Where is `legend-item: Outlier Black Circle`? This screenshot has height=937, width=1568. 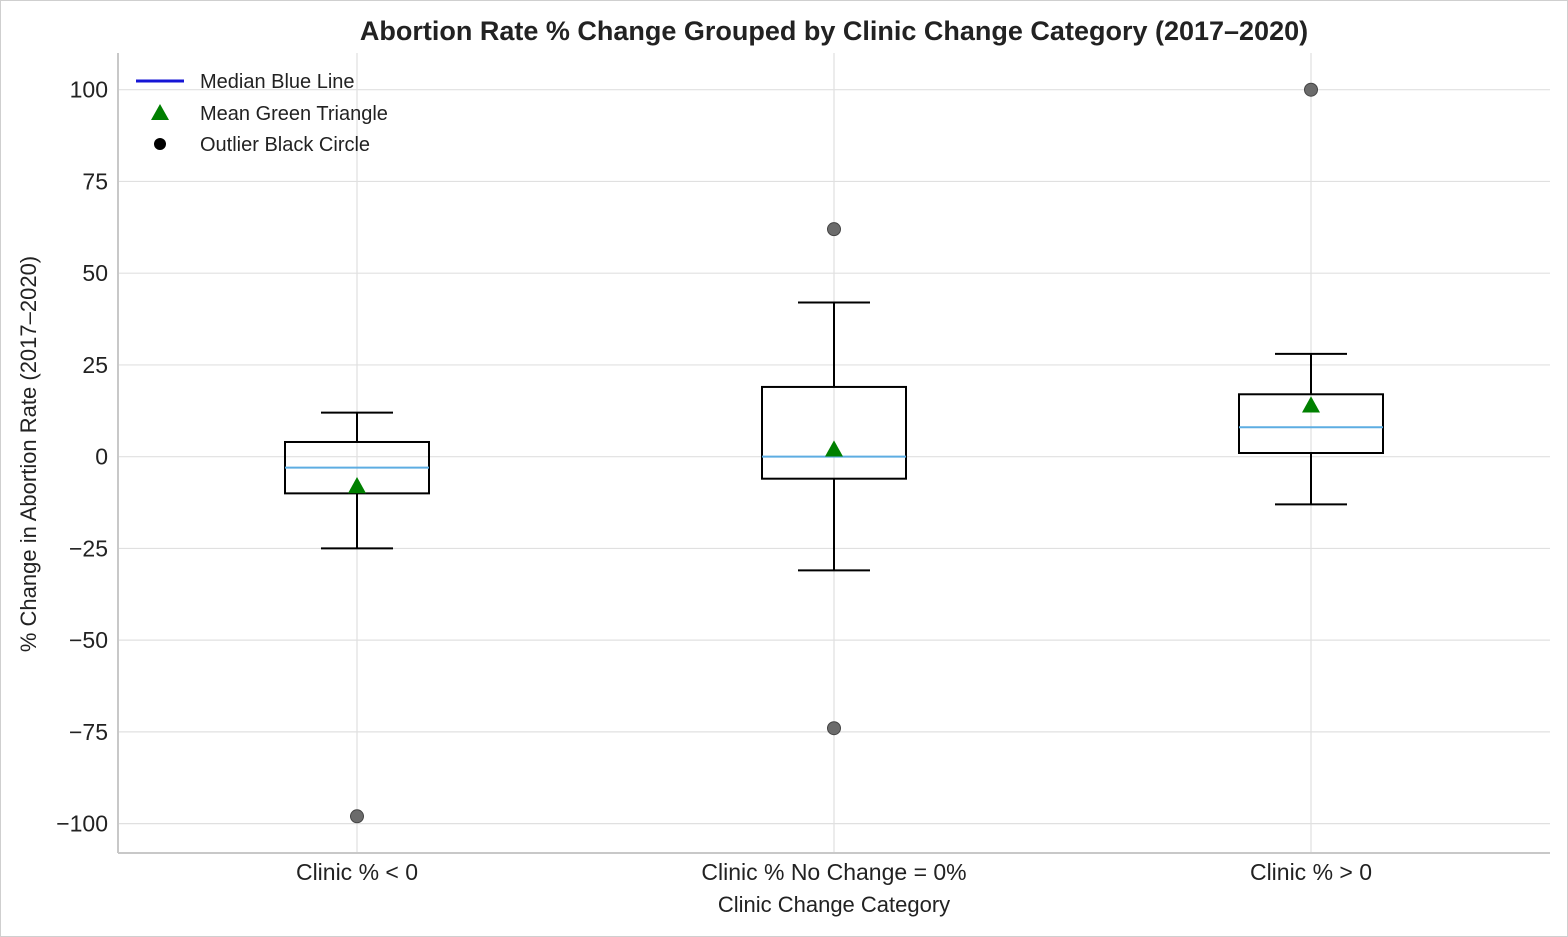 legend-item: Outlier Black Circle is located at coordinates (262, 145).